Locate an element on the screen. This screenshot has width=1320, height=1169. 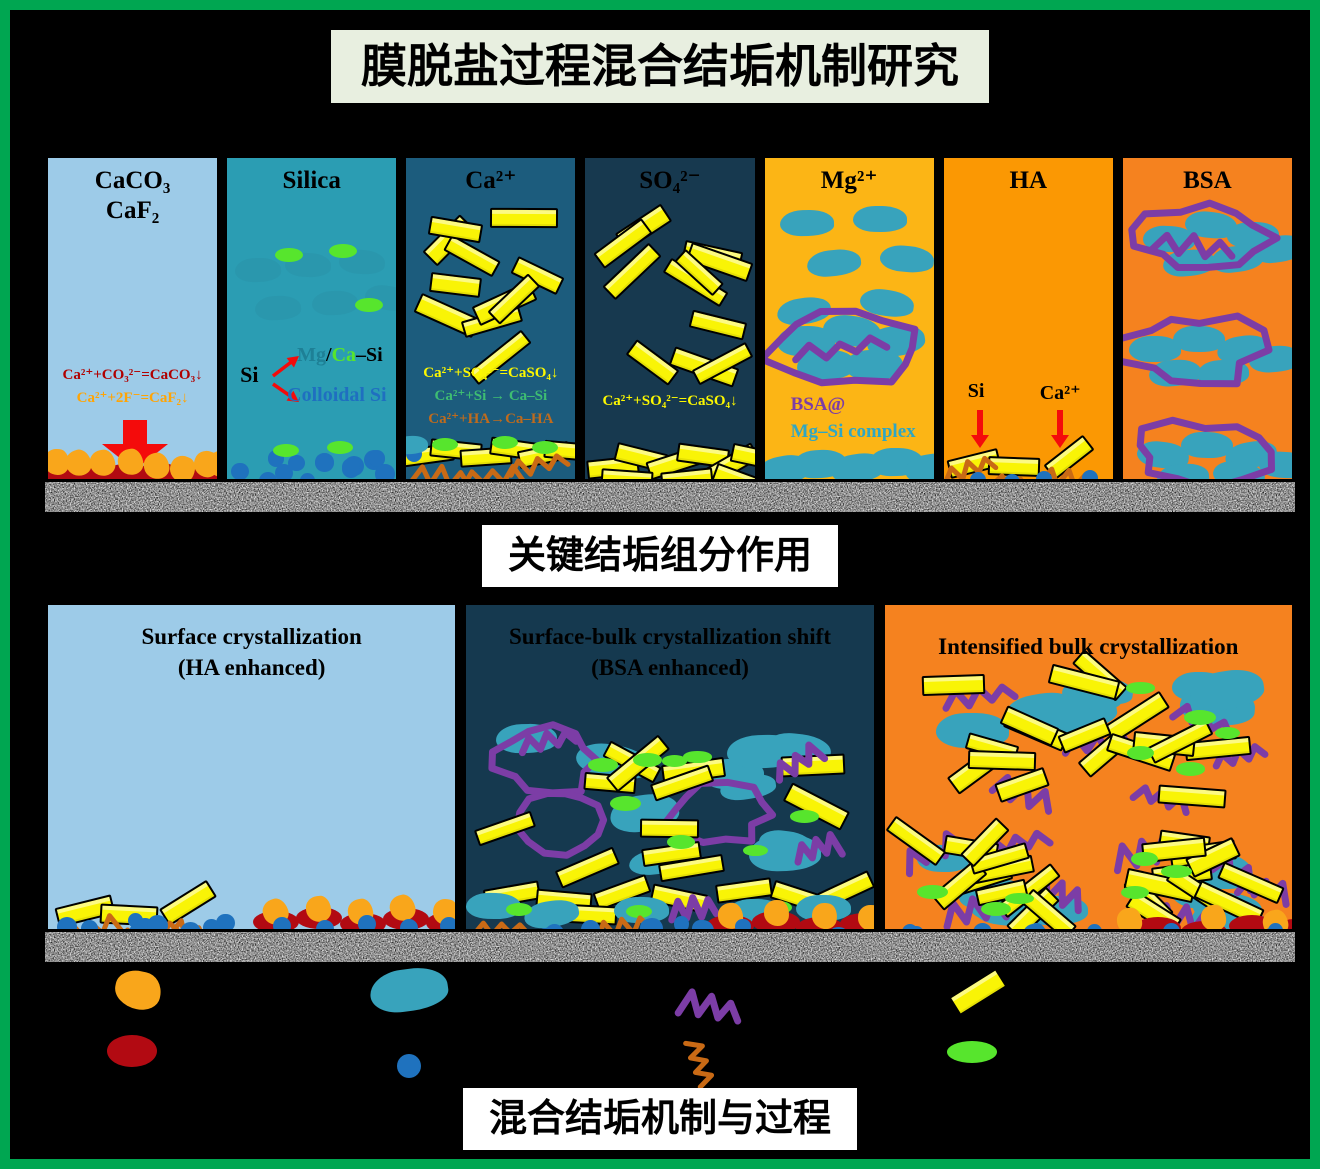
panel-header: Silica is located at coordinates (311, 180).